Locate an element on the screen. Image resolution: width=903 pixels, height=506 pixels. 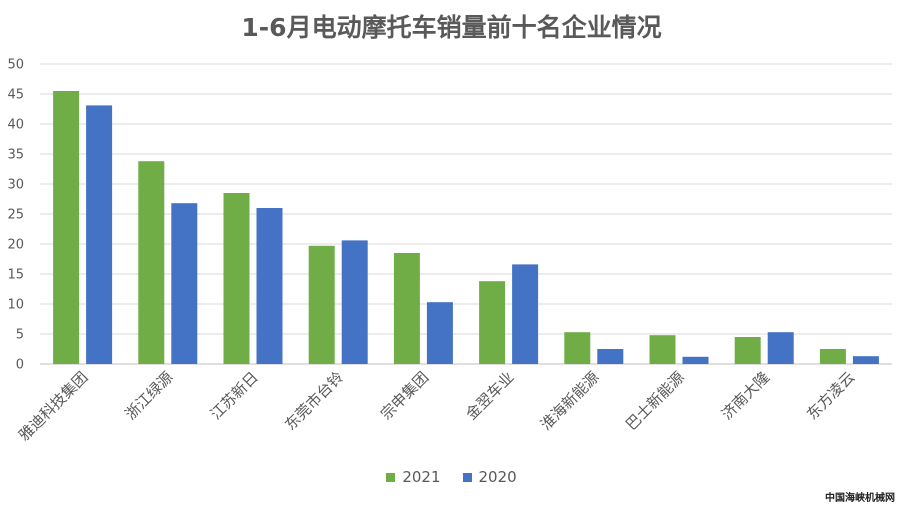
y-tick-label: 0 is located at coordinates (20, 365).